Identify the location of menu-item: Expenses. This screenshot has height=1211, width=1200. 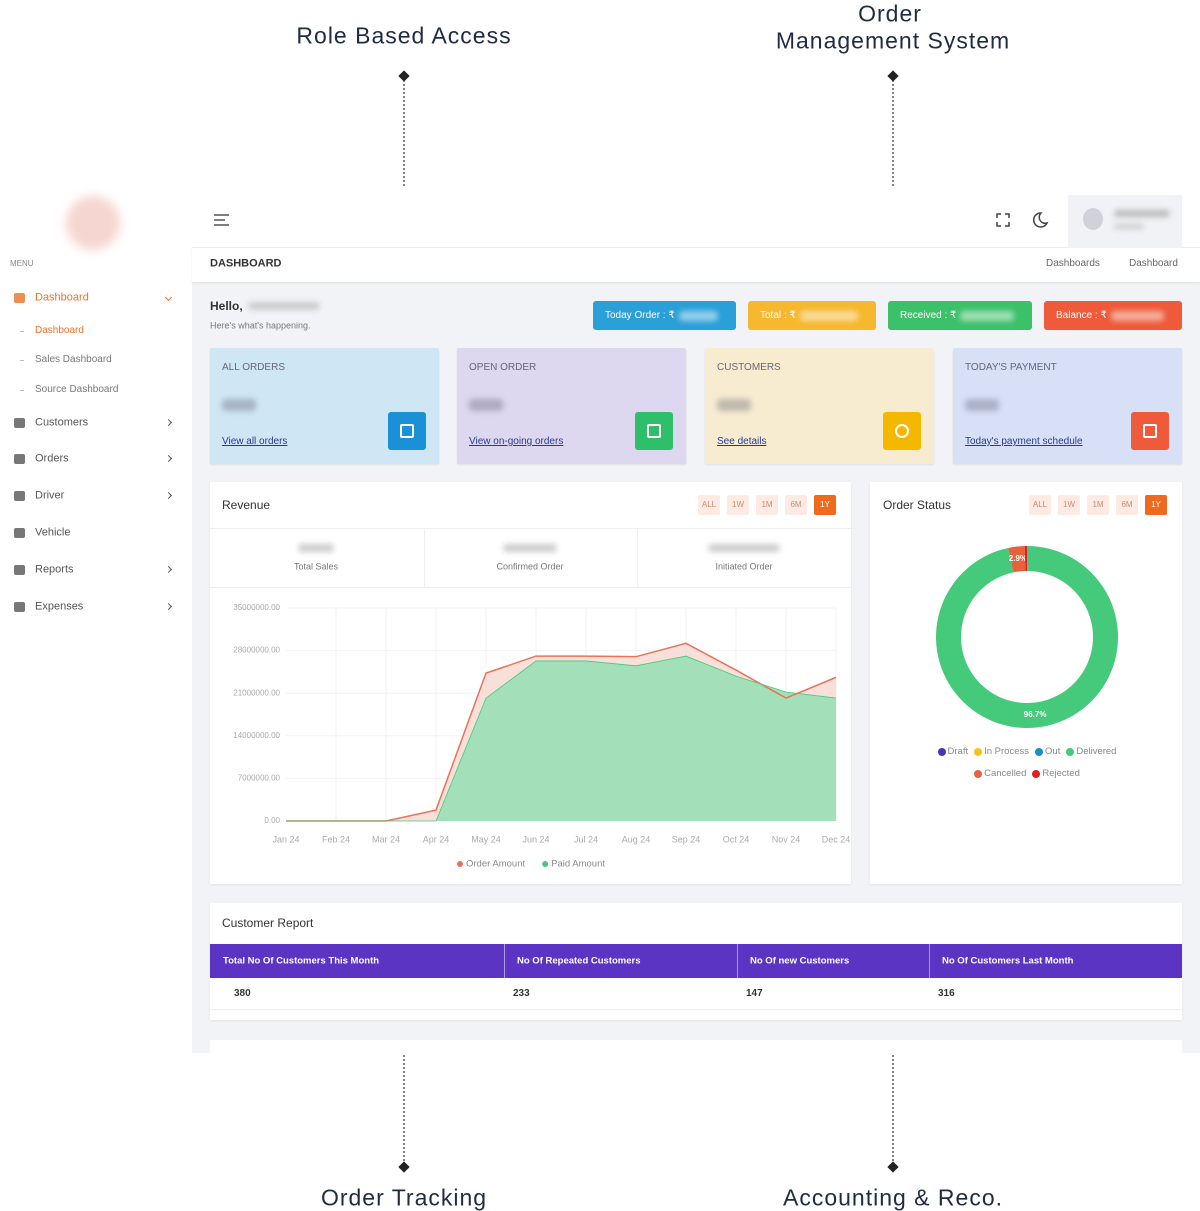
(59, 606).